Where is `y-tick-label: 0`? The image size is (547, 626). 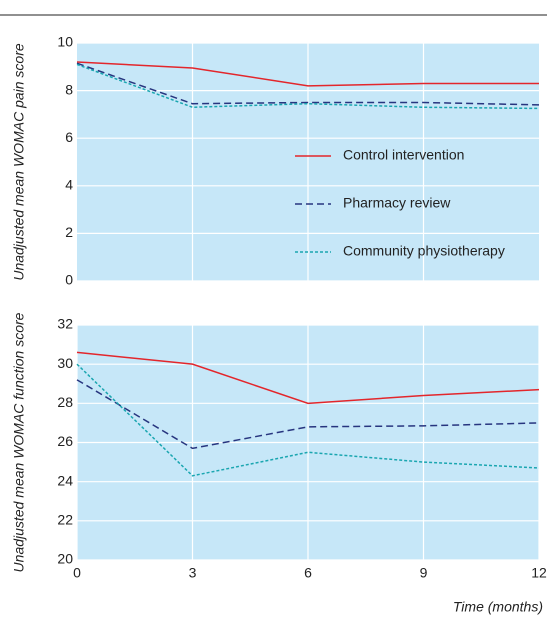
y-tick-label: 0 is located at coordinates (69, 280).